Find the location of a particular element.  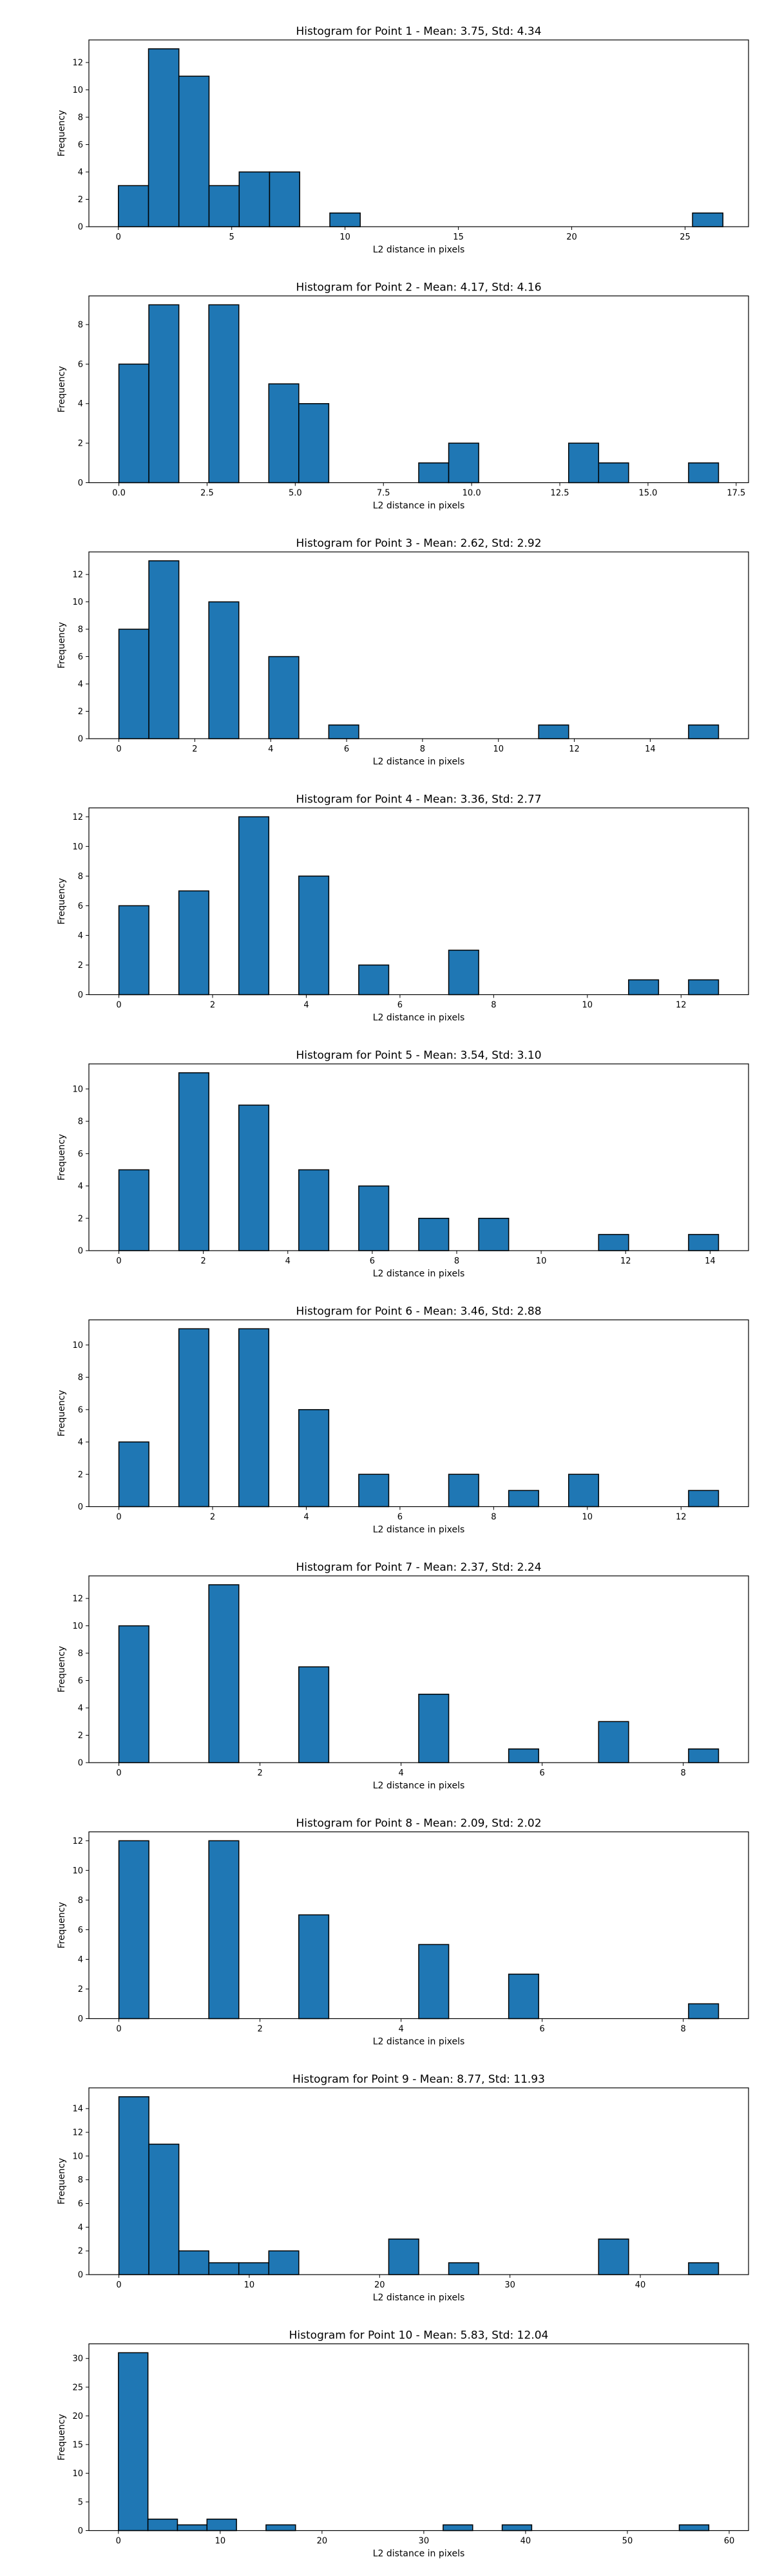

x-tick-label: 15.0 is located at coordinates (647, 494).